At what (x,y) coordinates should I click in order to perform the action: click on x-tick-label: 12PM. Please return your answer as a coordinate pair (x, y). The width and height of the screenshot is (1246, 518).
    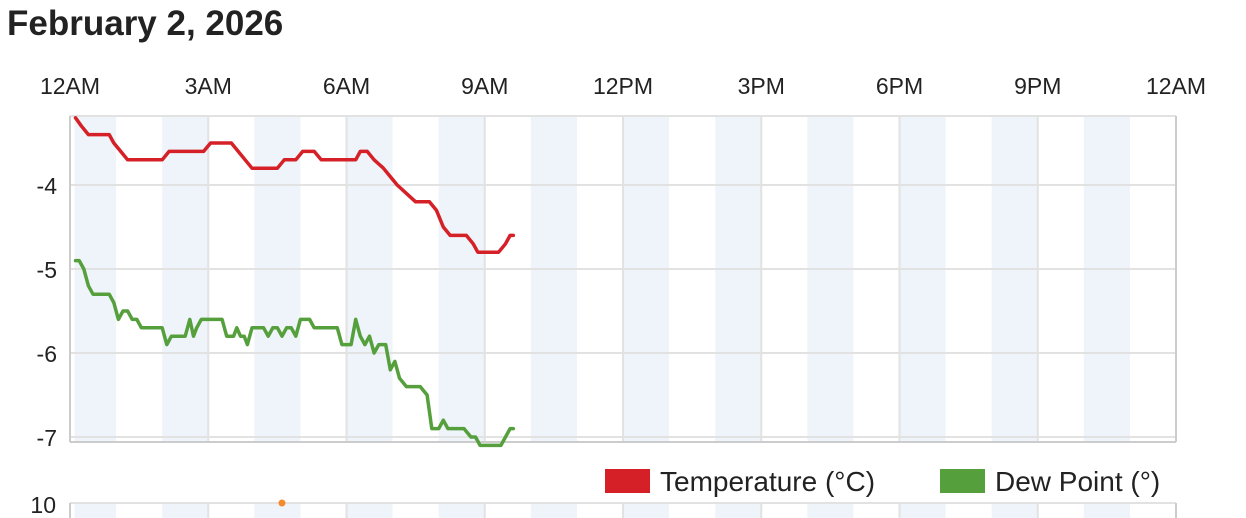
    Looking at the image, I should click on (623, 86).